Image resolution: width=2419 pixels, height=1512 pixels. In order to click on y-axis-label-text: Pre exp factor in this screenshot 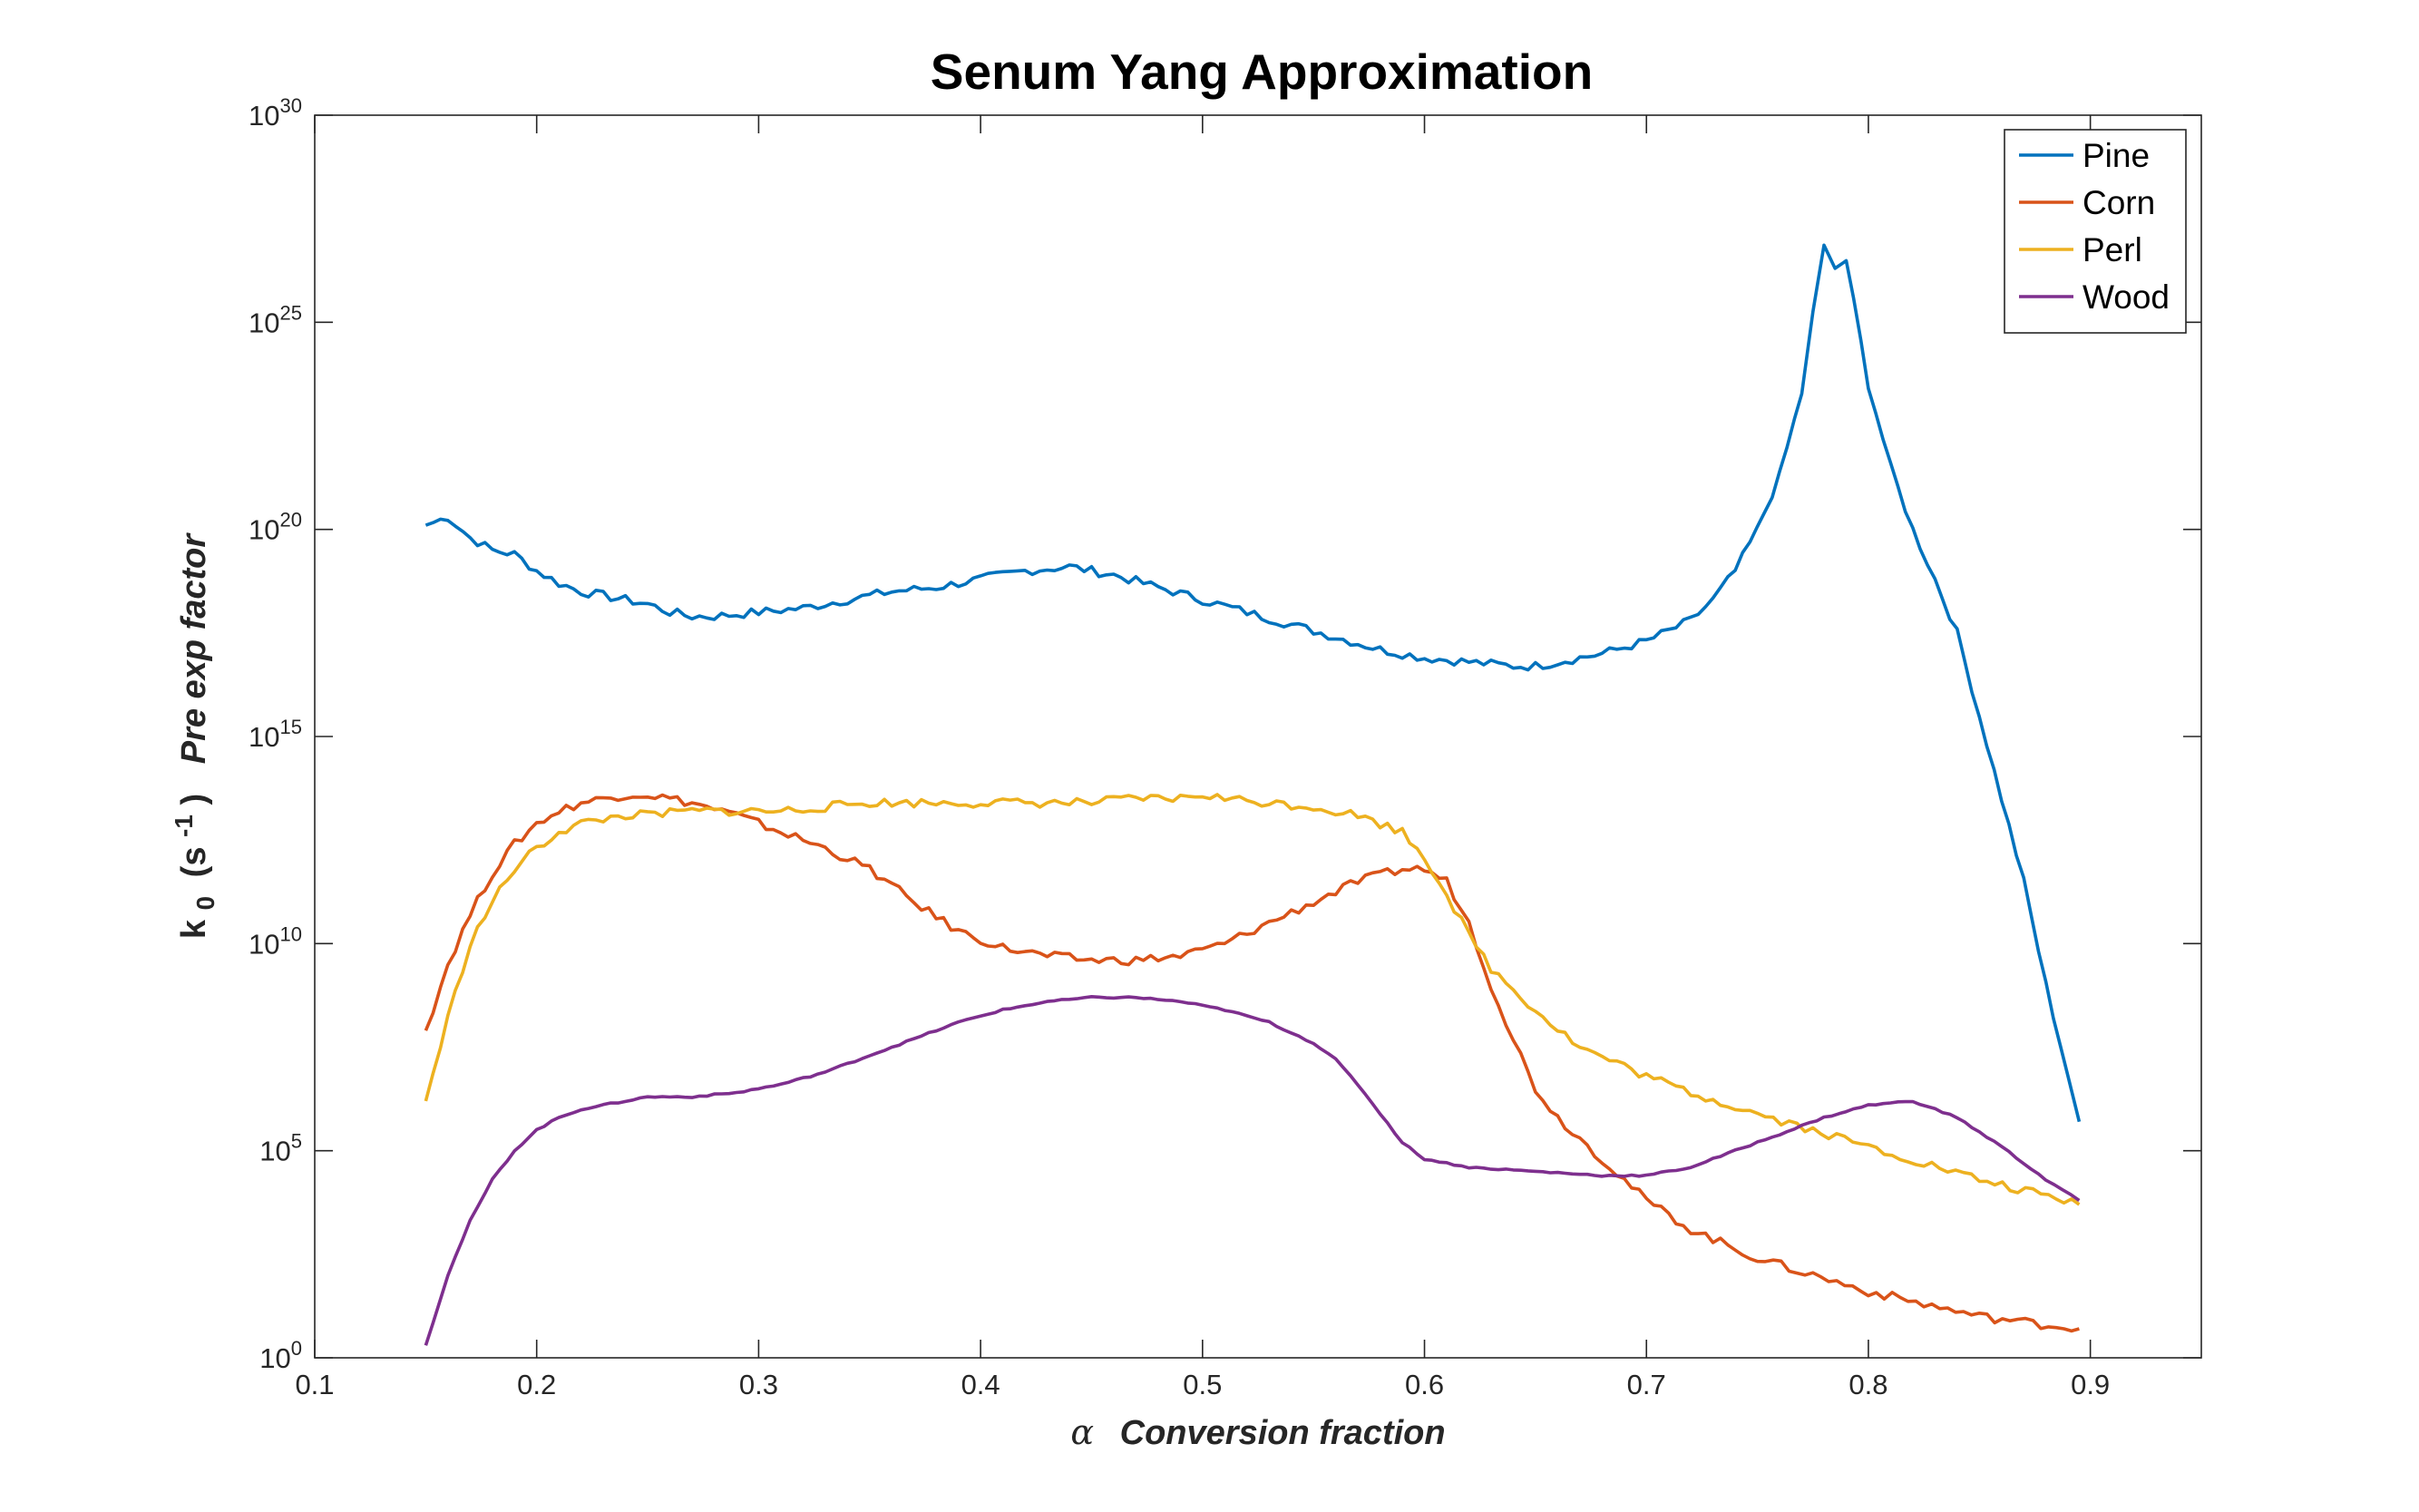, I will do `click(194, 648)`.